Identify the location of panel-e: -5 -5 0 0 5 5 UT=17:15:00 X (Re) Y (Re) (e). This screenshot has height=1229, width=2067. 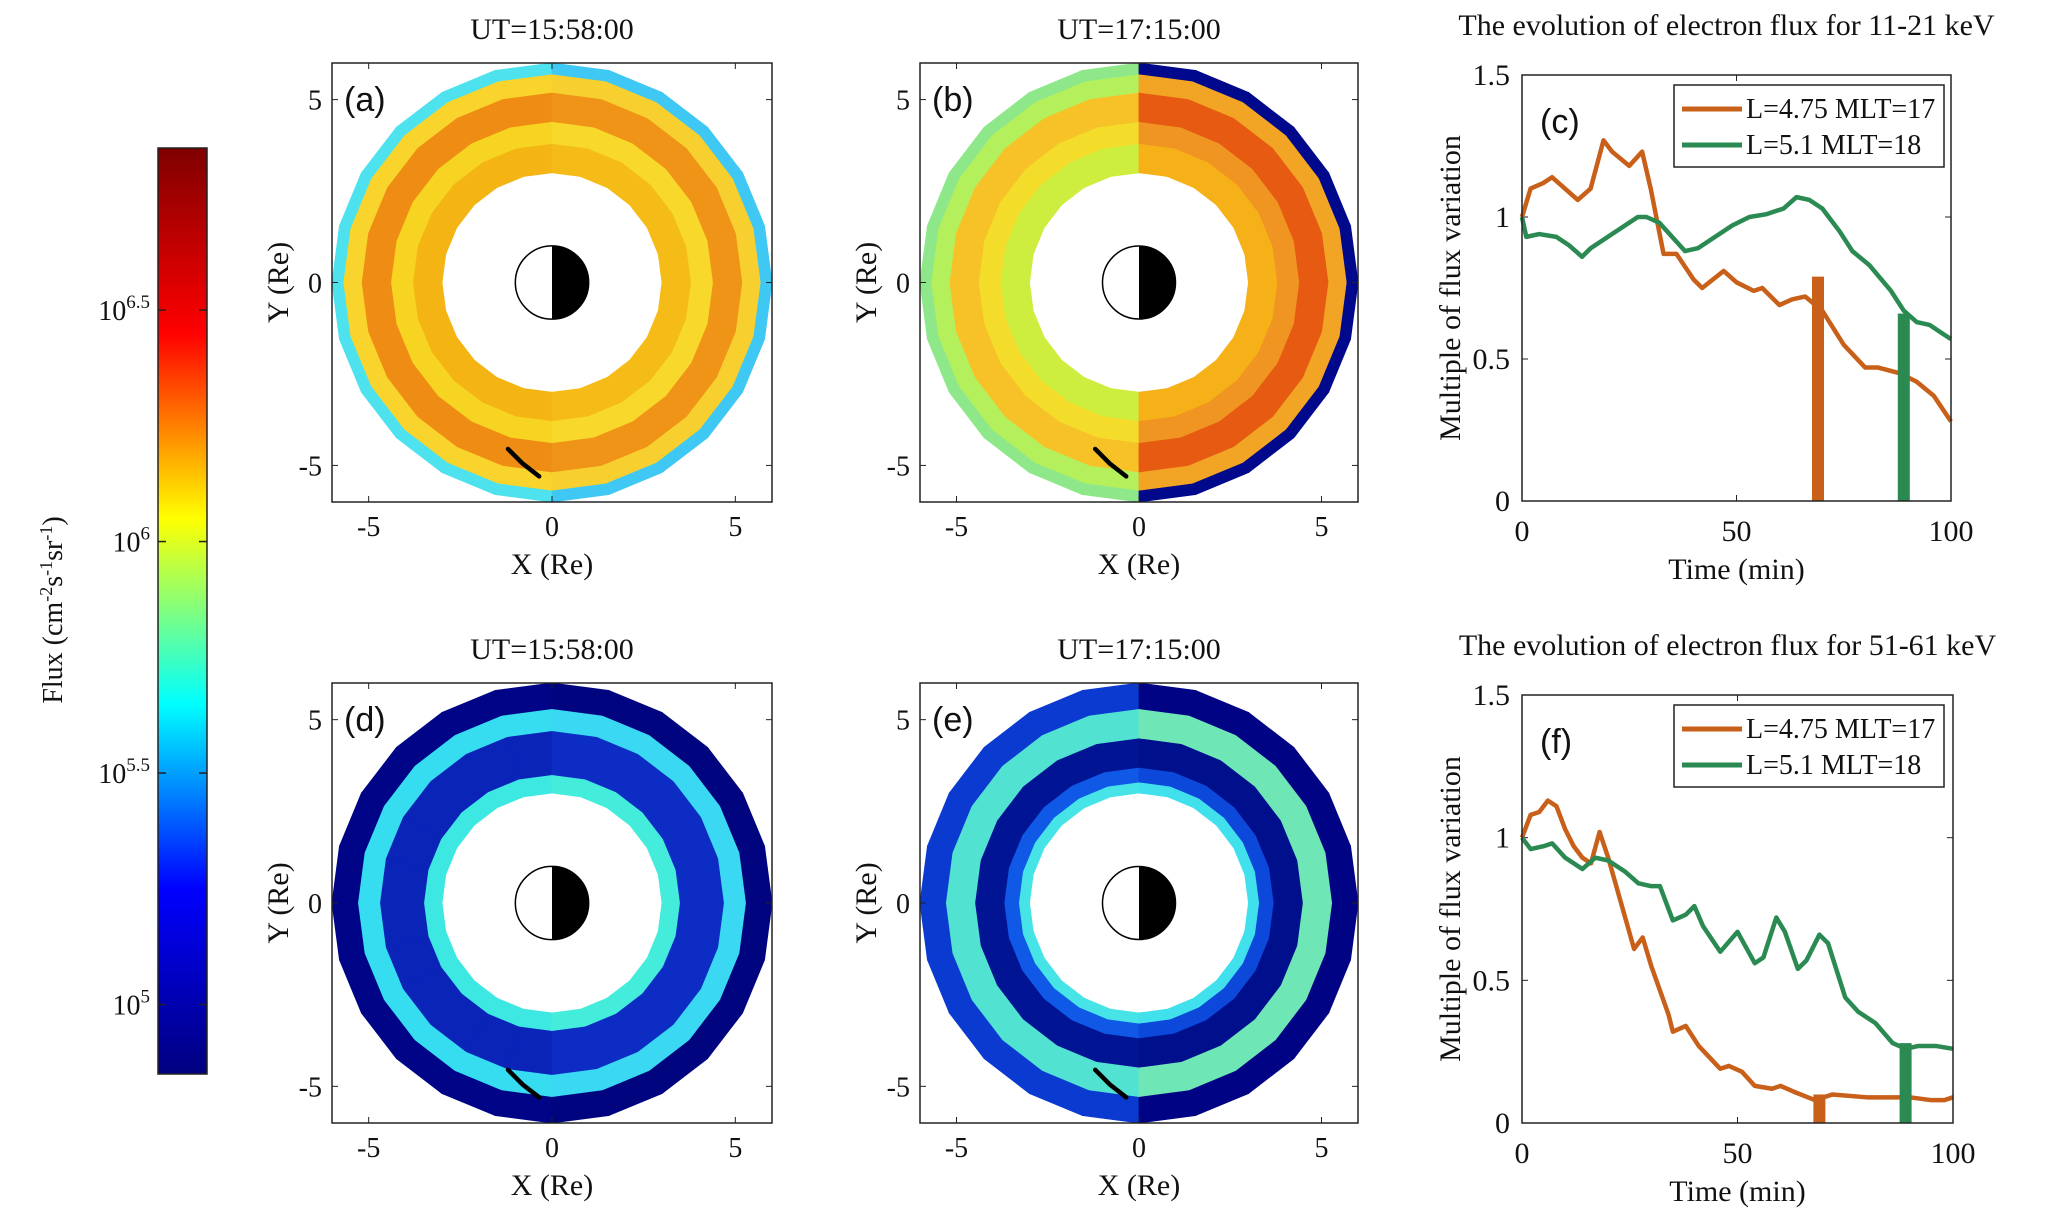
(1104, 917).